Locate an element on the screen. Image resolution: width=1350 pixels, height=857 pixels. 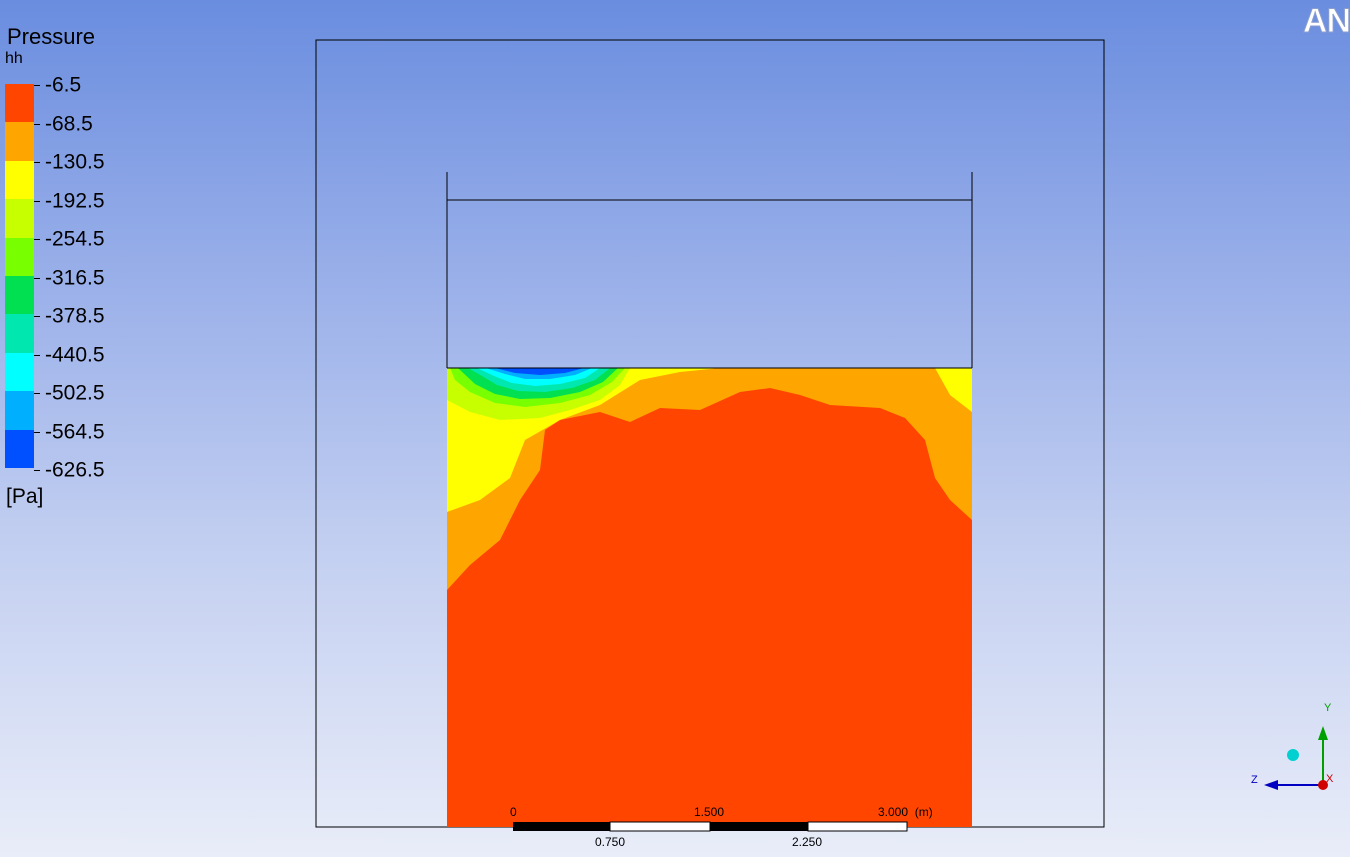
legend-value-label: -254.5 is located at coordinates (75, 239).